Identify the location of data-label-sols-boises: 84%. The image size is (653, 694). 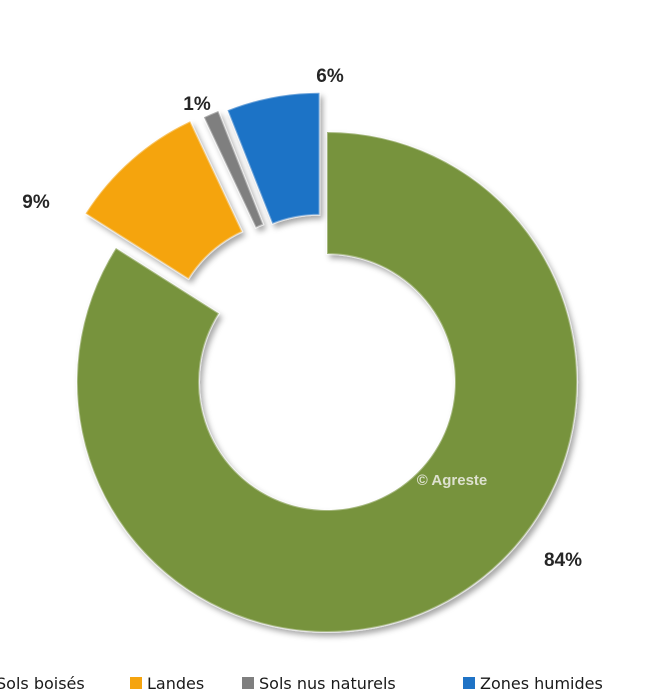
(563, 560).